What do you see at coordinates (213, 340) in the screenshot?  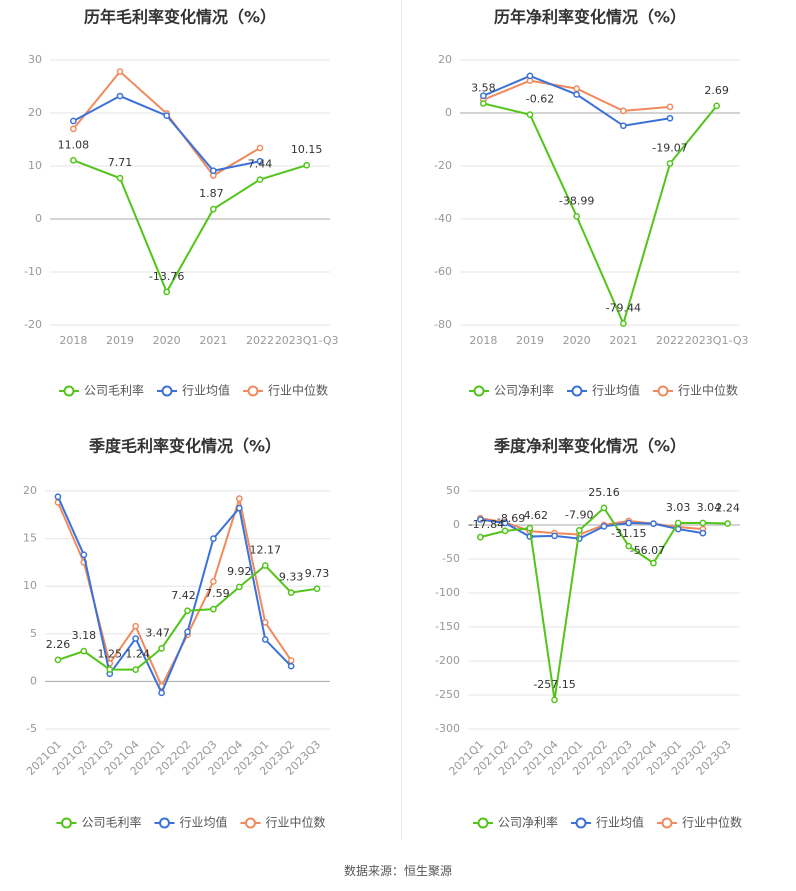 I see `x-tick-label: 2021` at bounding box center [213, 340].